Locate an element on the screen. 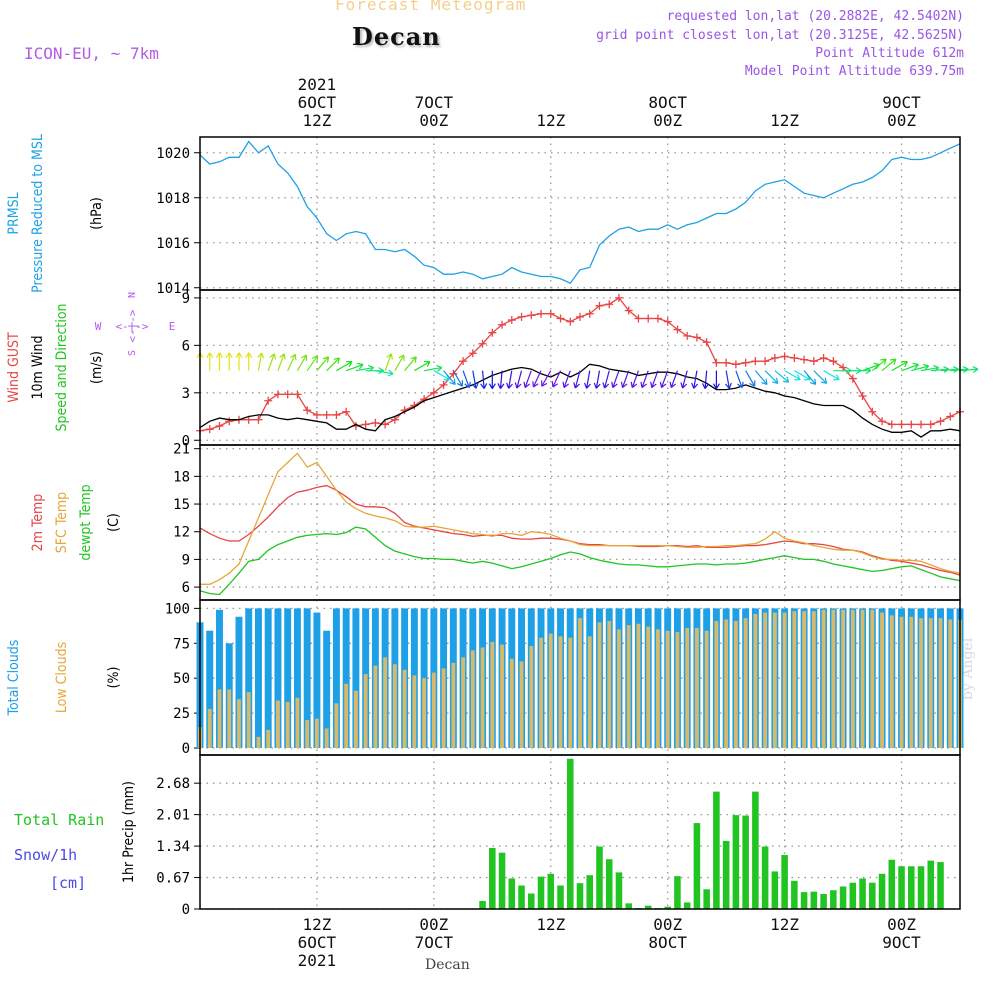 The image size is (1000, 1000). sfc-temp-line is located at coordinates (580, 518).